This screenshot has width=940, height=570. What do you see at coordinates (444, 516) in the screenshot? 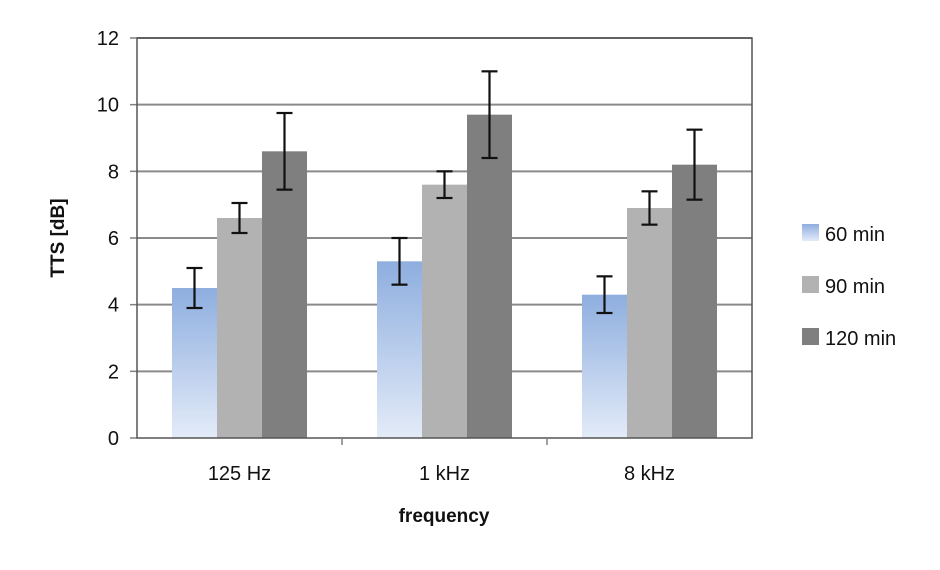
I see `x-axis-title: frequency` at bounding box center [444, 516].